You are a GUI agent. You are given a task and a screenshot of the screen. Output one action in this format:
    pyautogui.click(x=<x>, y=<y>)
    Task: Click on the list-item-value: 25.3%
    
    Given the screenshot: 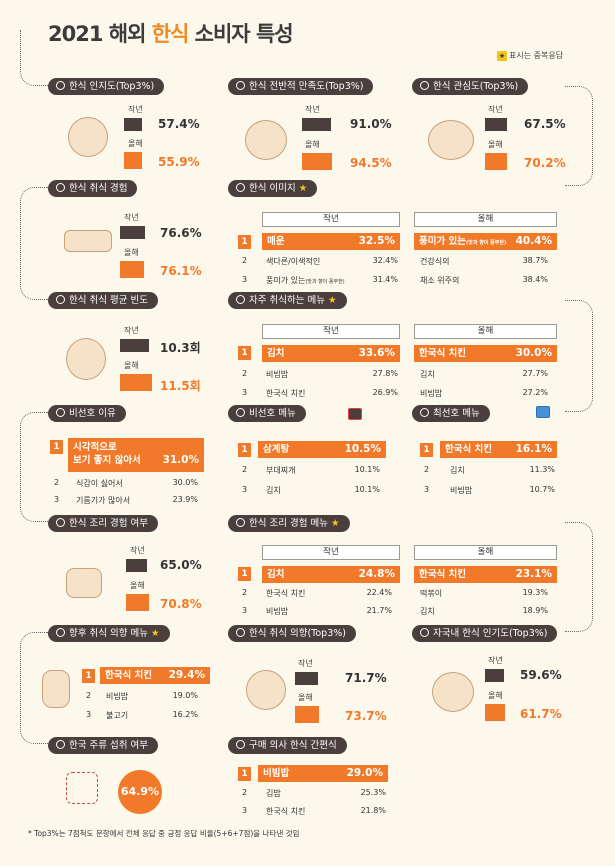 What is the action you would take?
    pyautogui.click(x=373, y=792)
    